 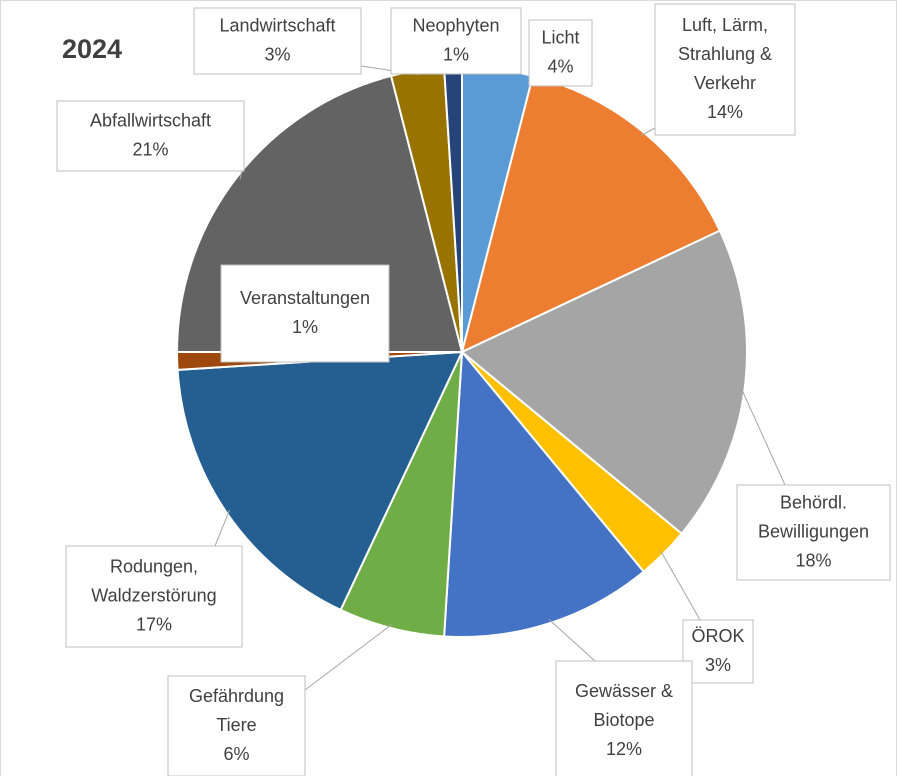 I want to click on label-line: Neophyten, so click(x=455, y=25).